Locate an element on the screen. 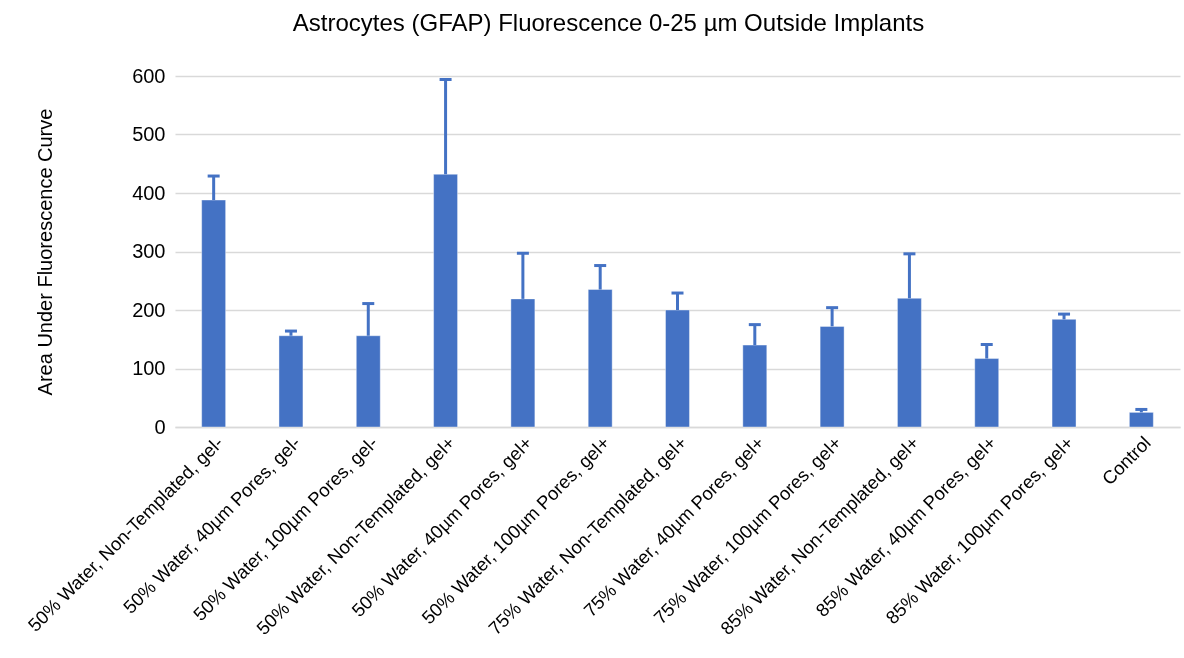  y-tick-label: 300 is located at coordinates (149, 251).